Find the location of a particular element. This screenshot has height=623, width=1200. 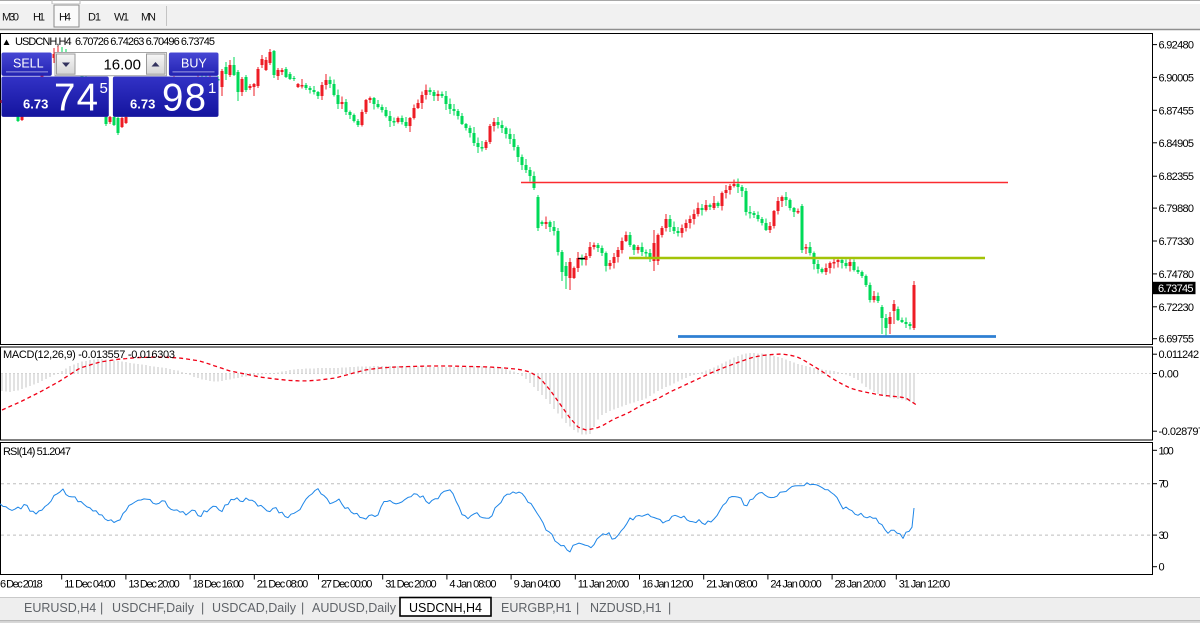

svg-text: 11 Jan 20:00 is located at coordinates (603, 585).